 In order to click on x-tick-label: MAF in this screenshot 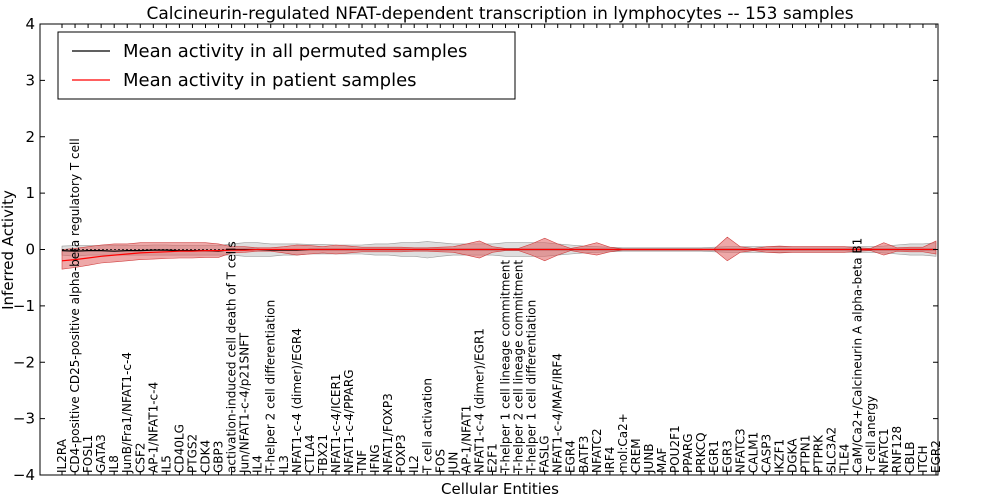, I will do `click(662, 460)`.